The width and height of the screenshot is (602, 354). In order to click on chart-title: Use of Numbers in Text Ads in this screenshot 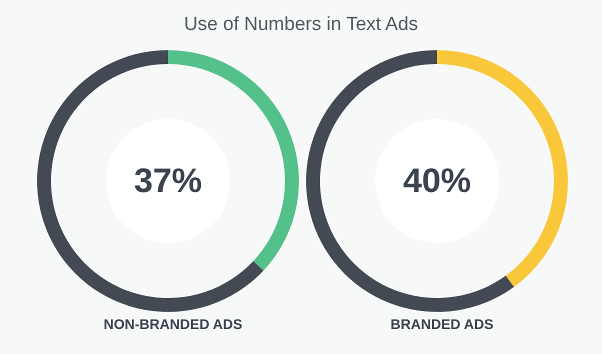, I will do `click(301, 25)`.